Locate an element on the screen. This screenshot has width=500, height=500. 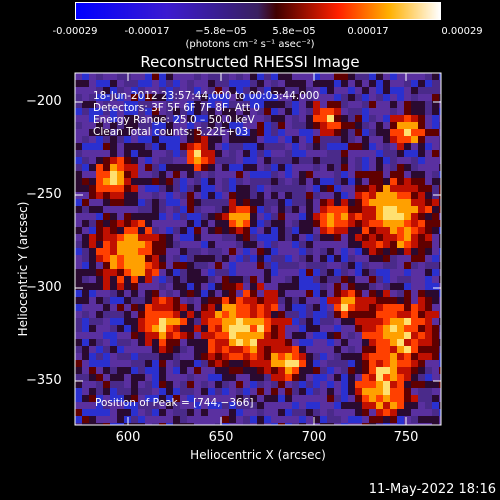
info-detectors: Detectors: 3F 5F 6F 7F 8F, Att 0 is located at coordinates (176, 108).